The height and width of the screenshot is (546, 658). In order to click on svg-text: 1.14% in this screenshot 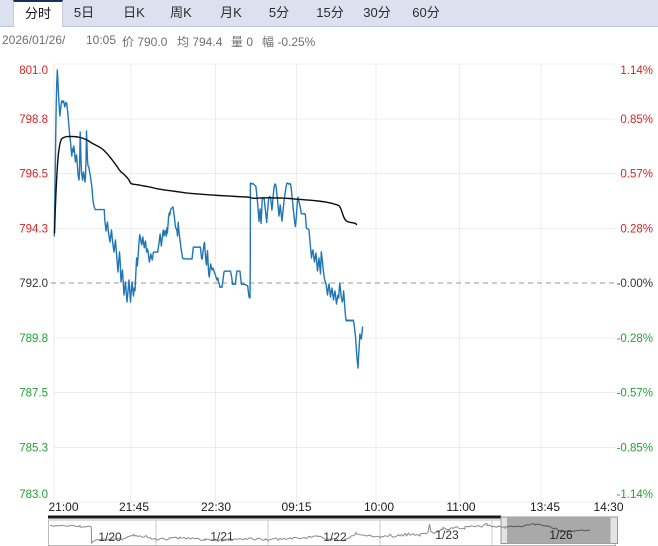, I will do `click(636, 71)`.